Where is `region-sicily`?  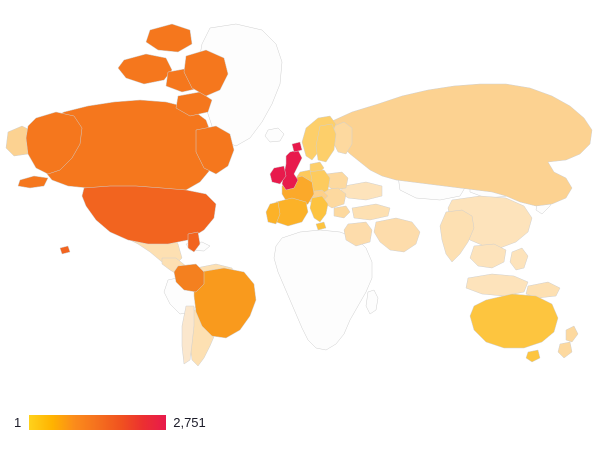
region-sicily is located at coordinates (321, 226).